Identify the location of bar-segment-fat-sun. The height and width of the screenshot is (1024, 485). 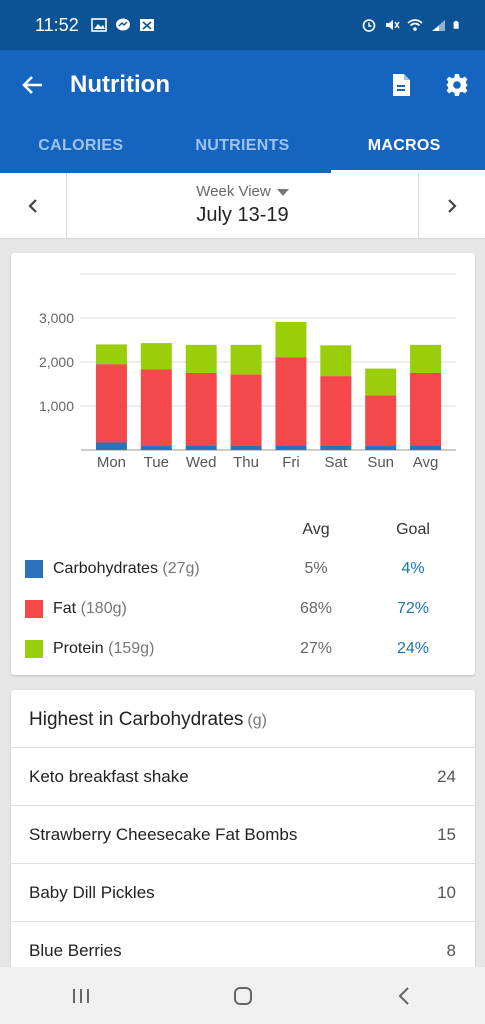
(381, 421).